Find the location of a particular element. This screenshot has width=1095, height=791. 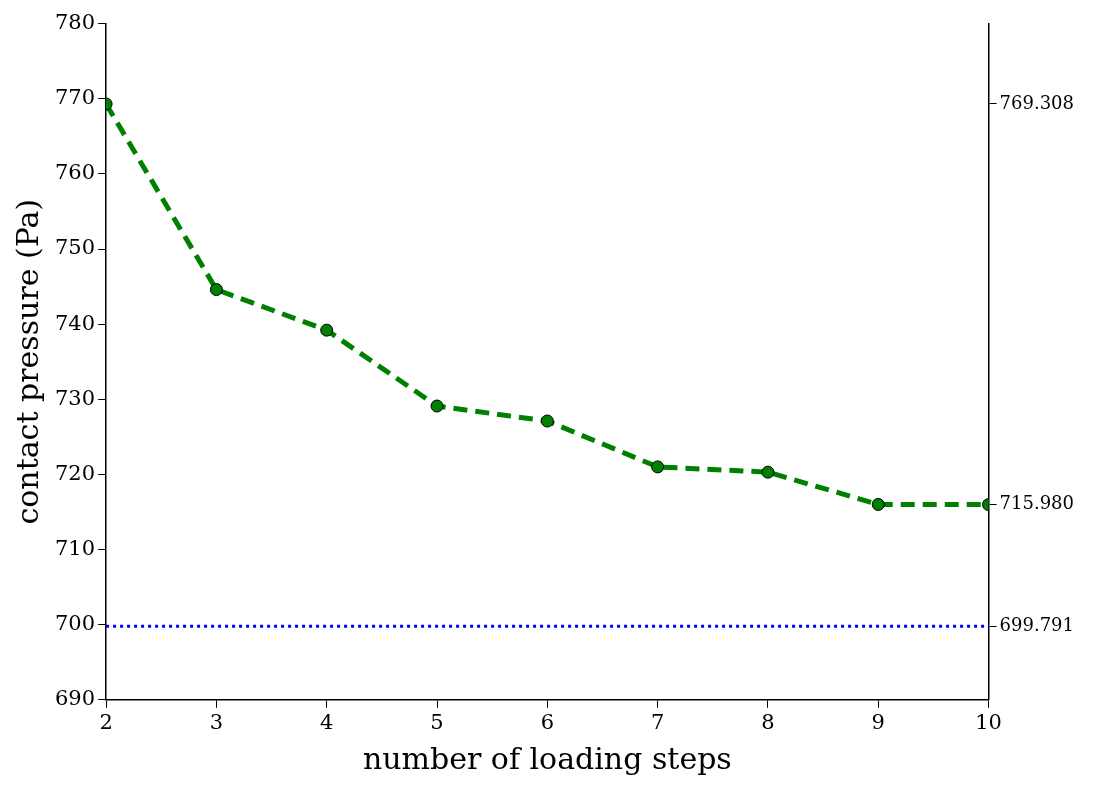

y-tick-label: 690 is located at coordinates (75, 698).